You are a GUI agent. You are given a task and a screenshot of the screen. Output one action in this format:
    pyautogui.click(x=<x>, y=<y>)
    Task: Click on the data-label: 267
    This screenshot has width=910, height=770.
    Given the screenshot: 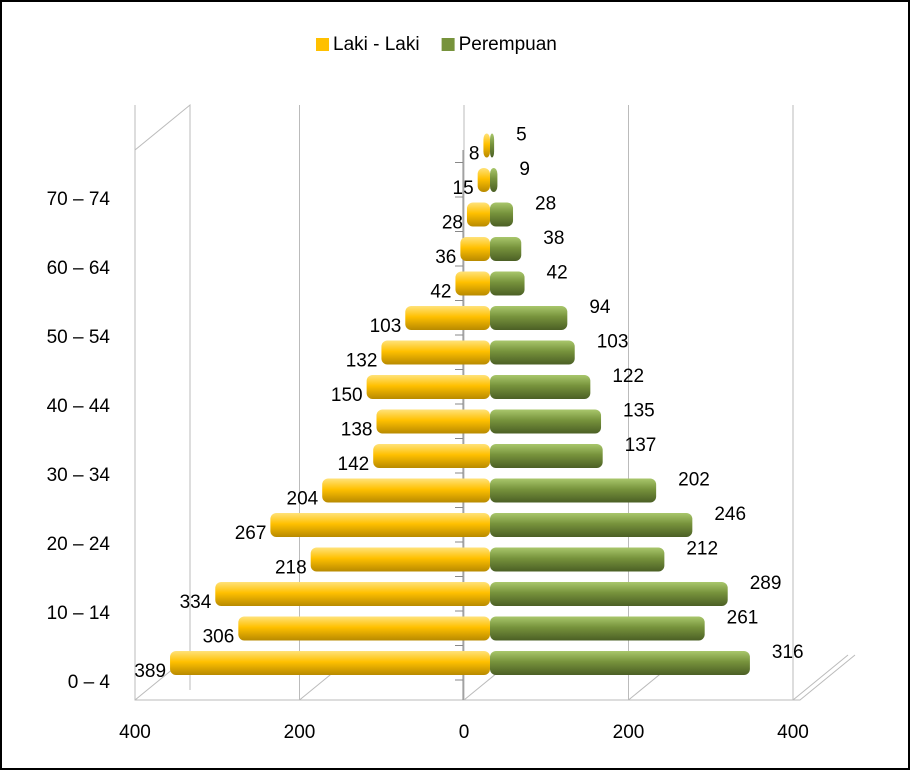 What is the action you would take?
    pyautogui.click(x=251, y=533)
    